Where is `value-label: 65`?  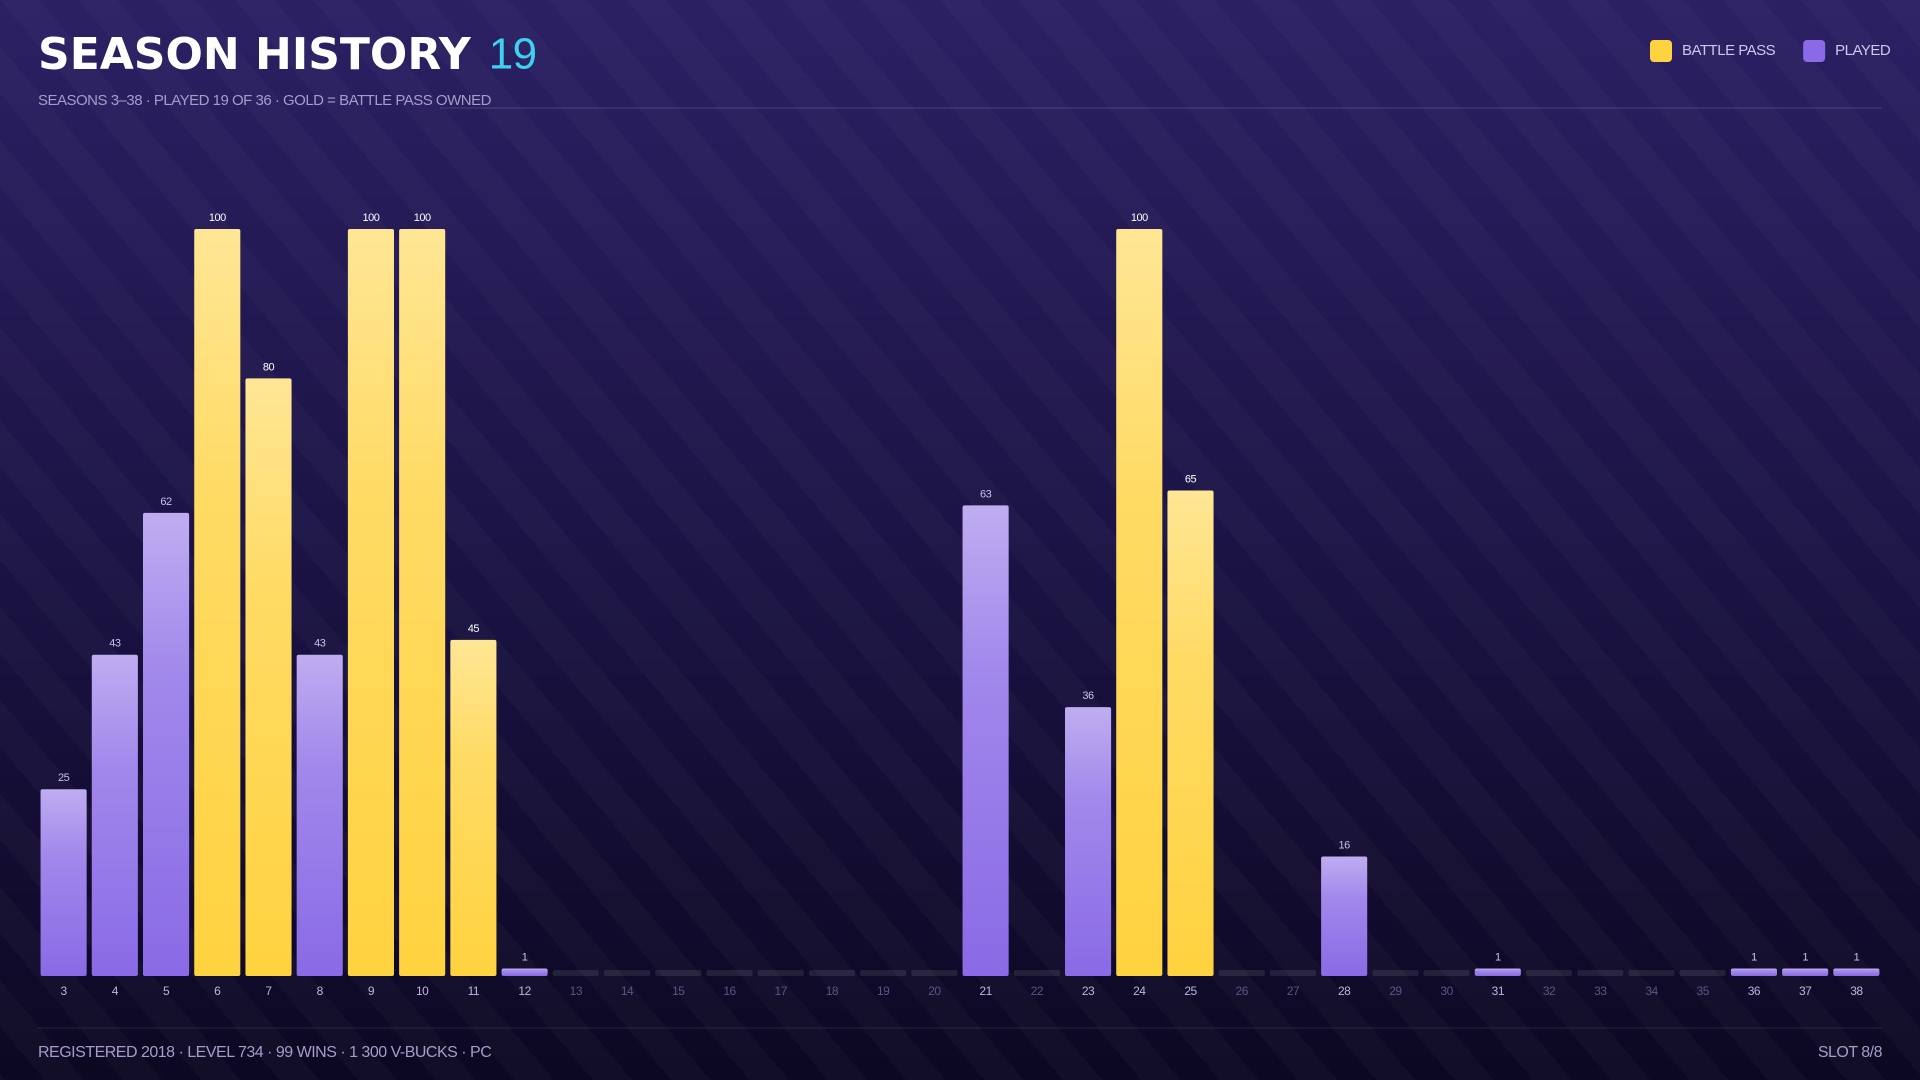
value-label: 65 is located at coordinates (1191, 479).